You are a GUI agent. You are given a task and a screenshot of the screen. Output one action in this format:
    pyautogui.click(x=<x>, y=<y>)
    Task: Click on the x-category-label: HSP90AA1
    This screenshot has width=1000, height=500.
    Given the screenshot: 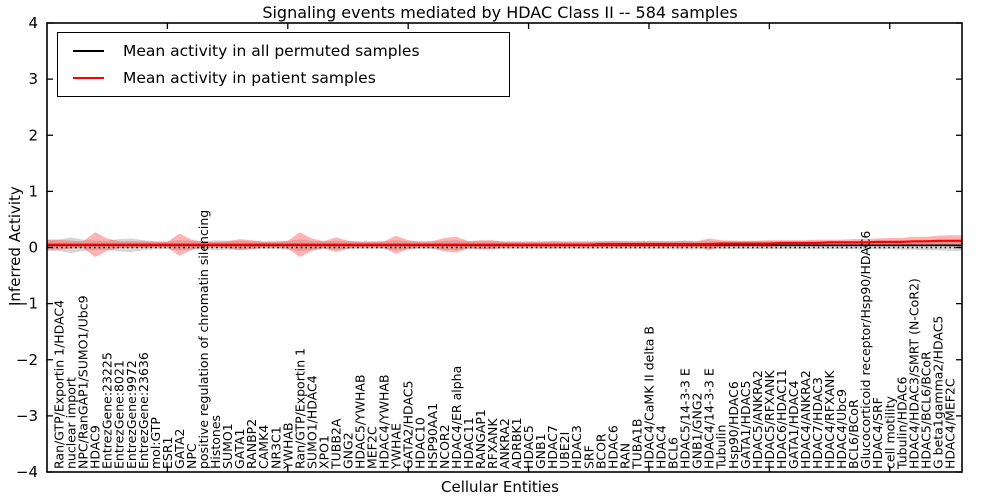 What is the action you would take?
    pyautogui.click(x=432, y=436)
    